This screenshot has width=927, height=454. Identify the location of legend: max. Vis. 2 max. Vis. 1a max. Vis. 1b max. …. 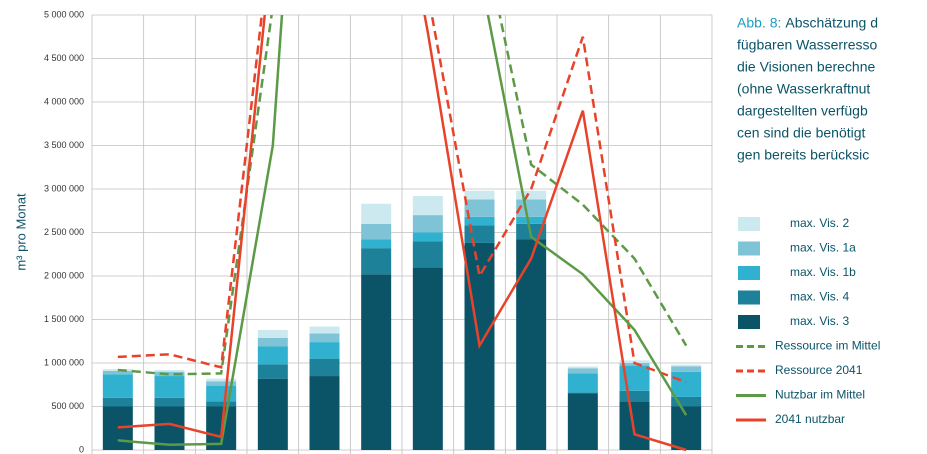
(808, 321).